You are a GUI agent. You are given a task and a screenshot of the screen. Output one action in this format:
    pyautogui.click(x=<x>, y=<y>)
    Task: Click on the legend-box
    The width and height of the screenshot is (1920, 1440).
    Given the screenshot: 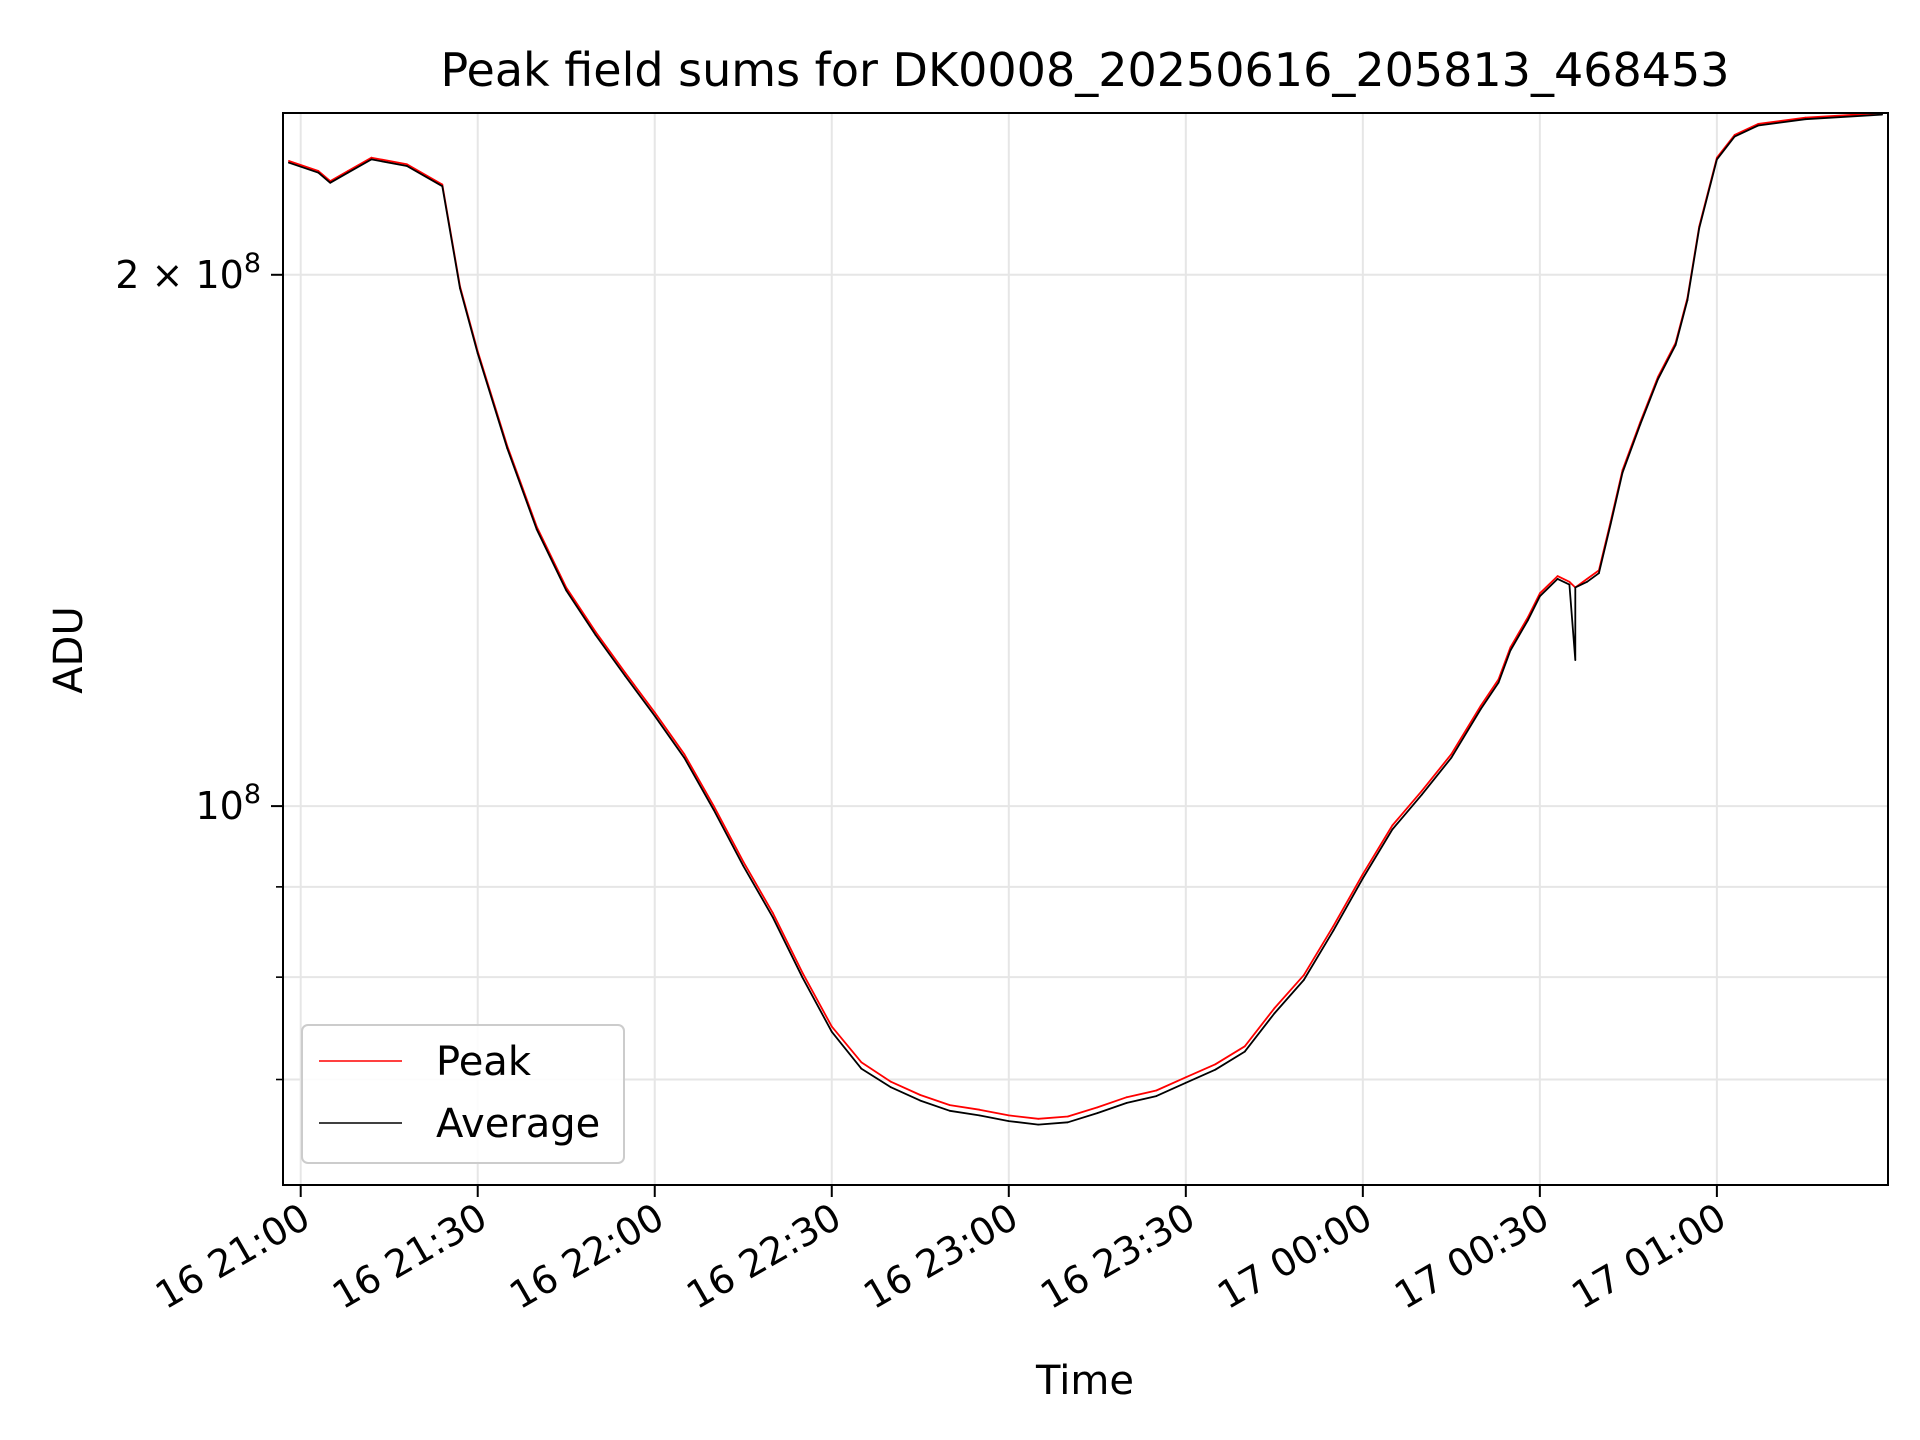 What is the action you would take?
    pyautogui.click(x=463, y=1094)
    